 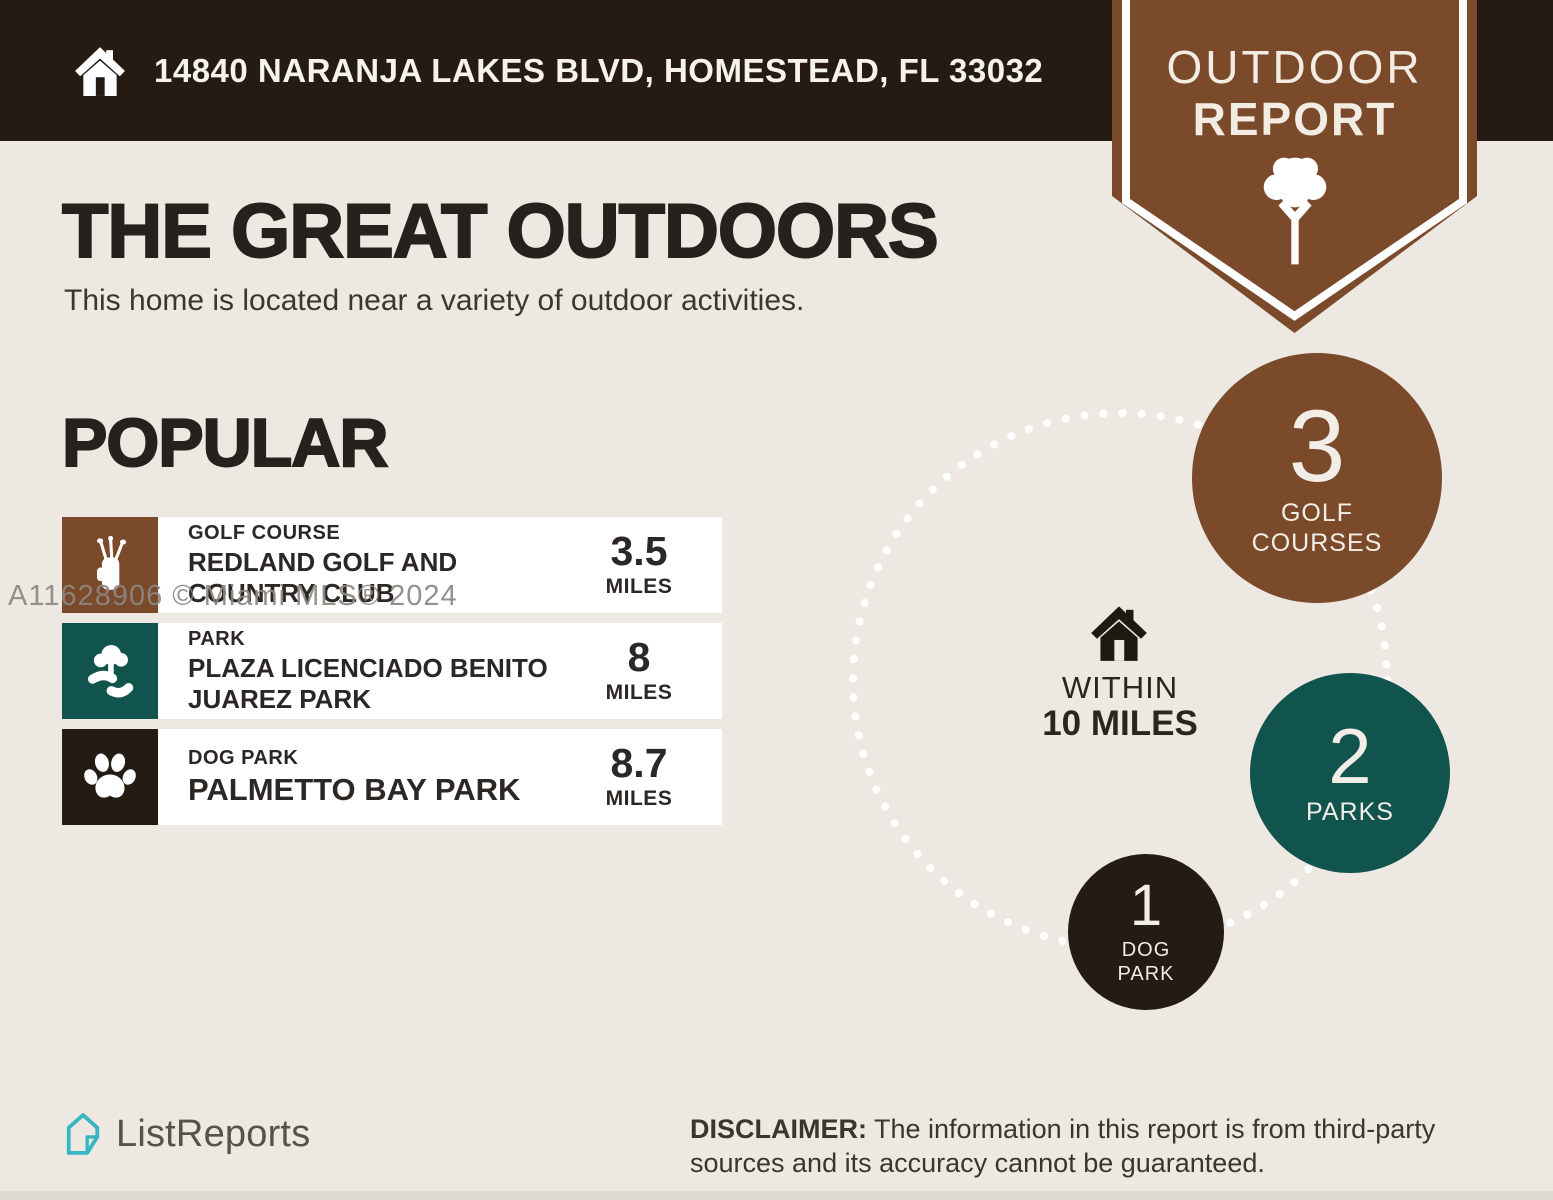 I want to click on outdoor-report-badge: OUTDOOR REPORT, so click(x=1294, y=166).